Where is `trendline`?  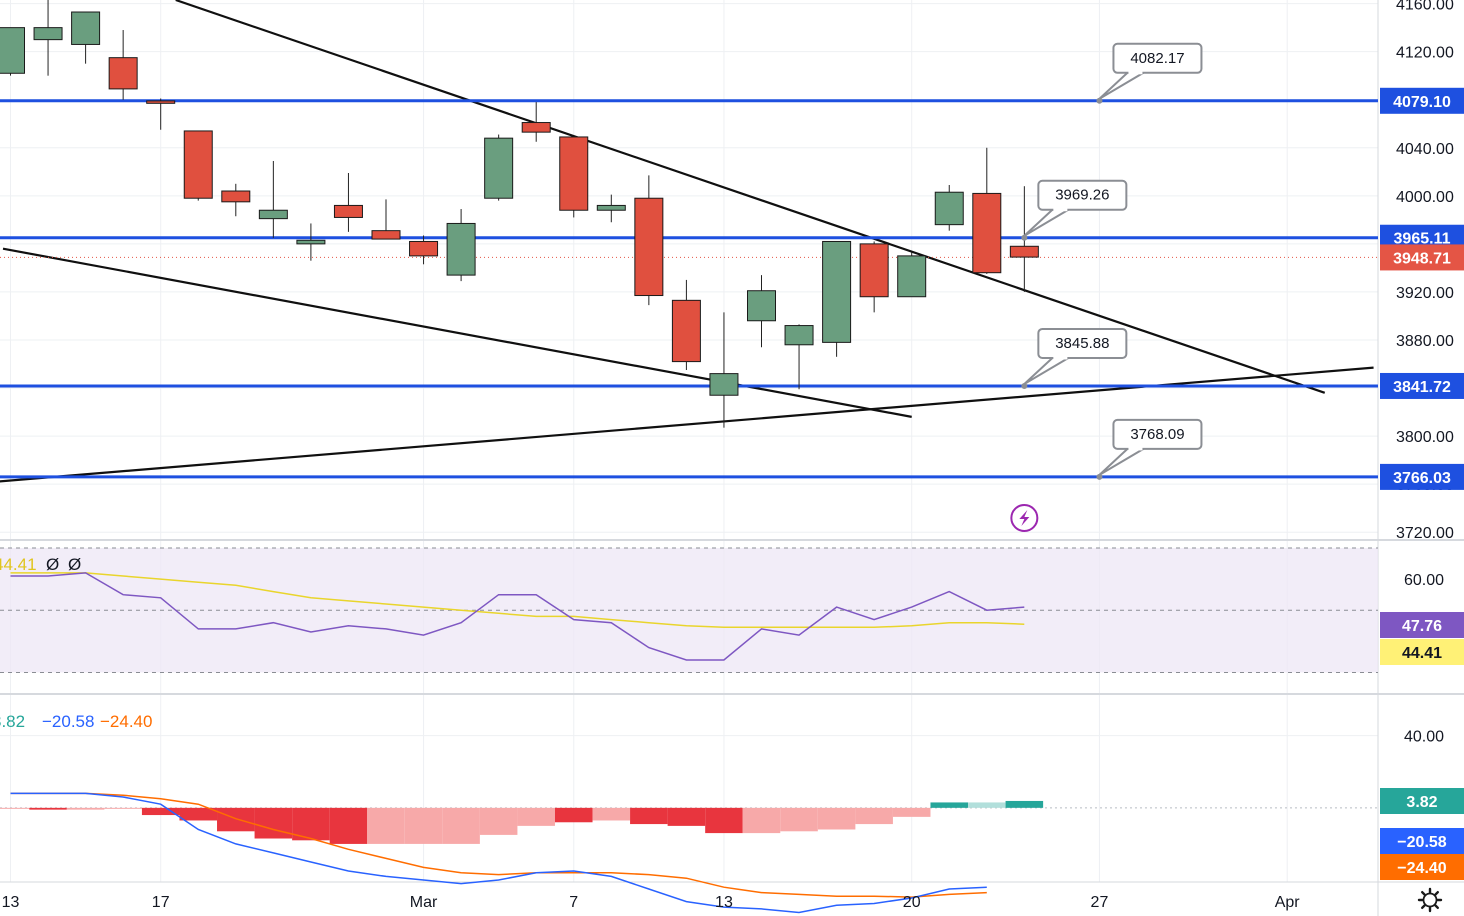 trendline is located at coordinates (457, 332).